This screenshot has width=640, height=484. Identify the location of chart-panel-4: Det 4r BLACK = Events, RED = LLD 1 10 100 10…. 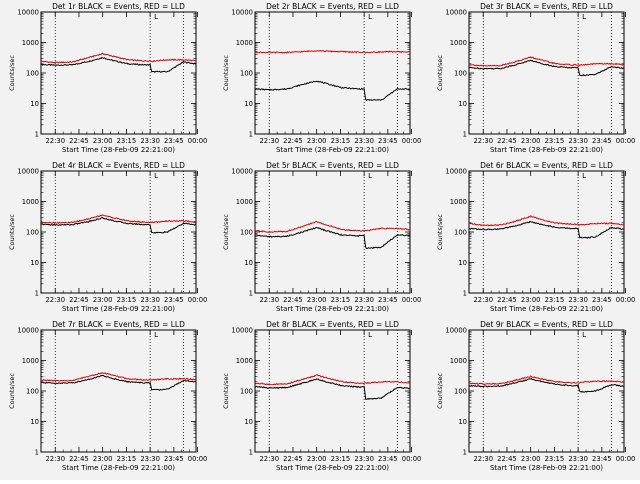
(107, 237).